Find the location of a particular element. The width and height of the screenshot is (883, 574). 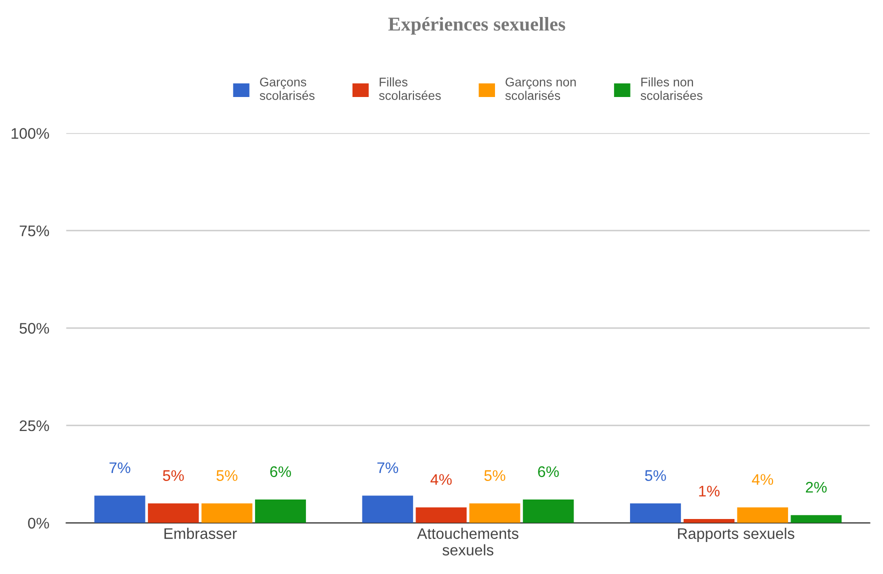

chart-title: Expériences sexuelles is located at coordinates (477, 26).